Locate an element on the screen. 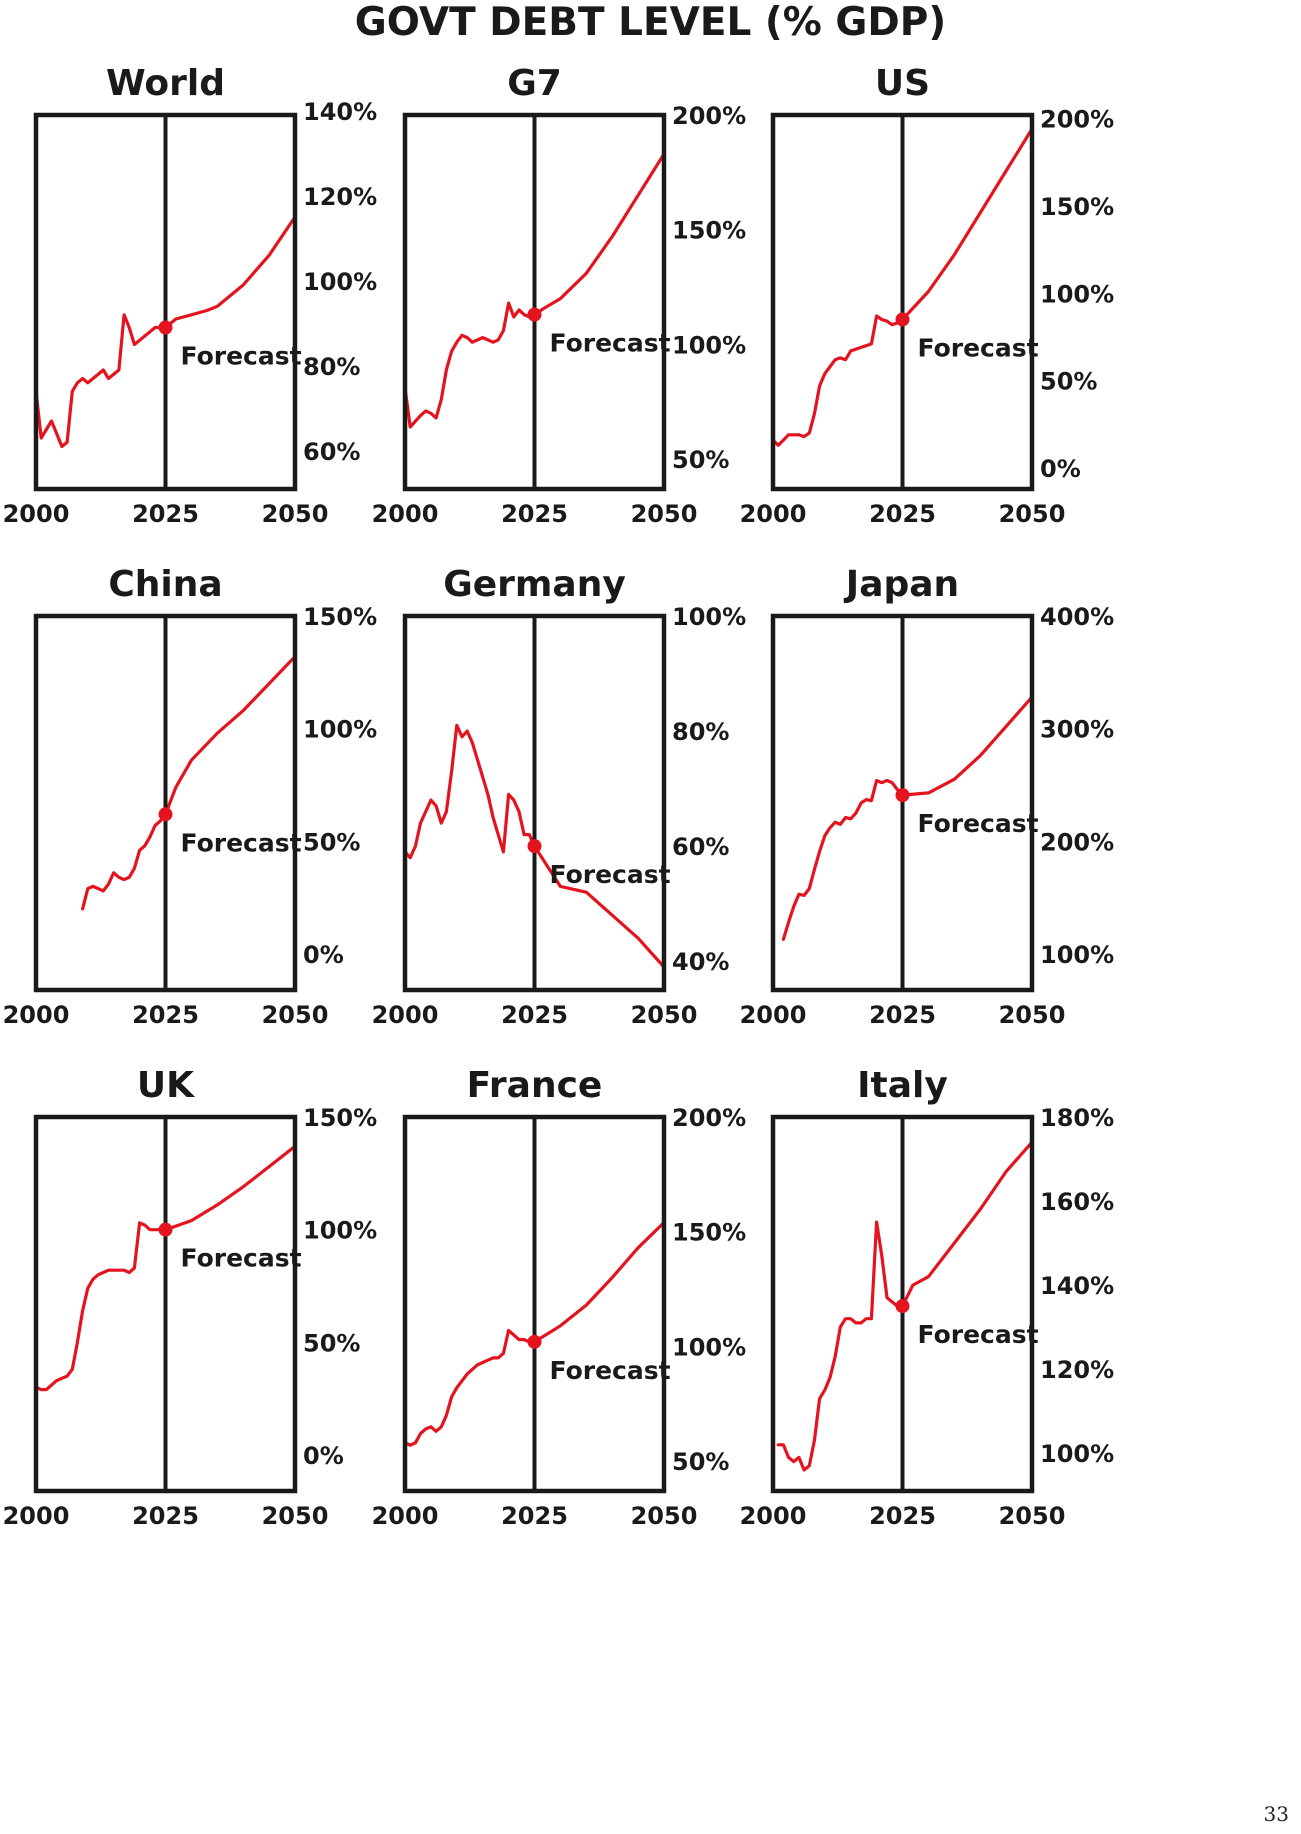 The height and width of the screenshot is (1834, 1301). chart-title: World is located at coordinates (165, 83).